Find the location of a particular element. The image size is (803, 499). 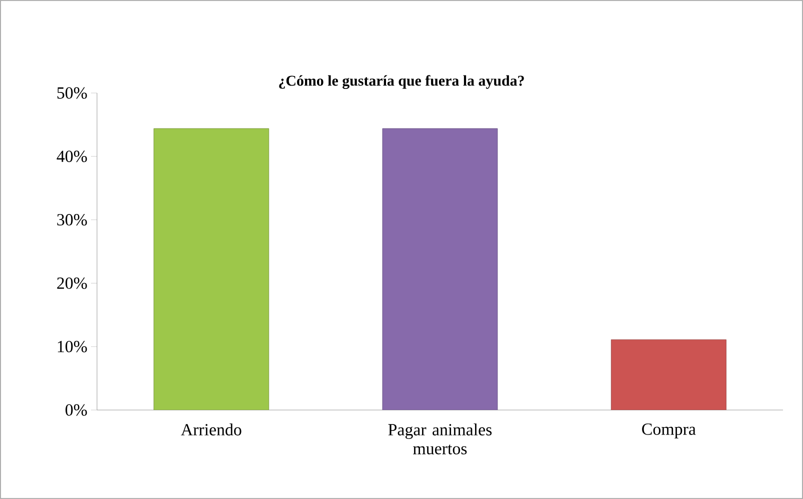

y-tick-label: 40% is located at coordinates (71, 156).